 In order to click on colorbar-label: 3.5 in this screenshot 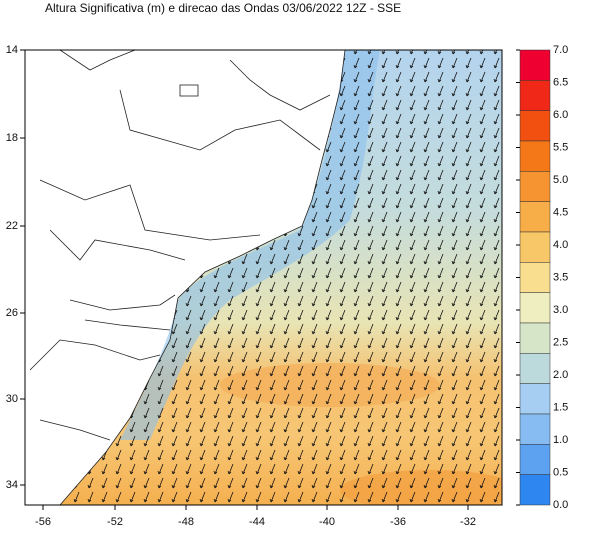, I will do `click(560, 277)`.